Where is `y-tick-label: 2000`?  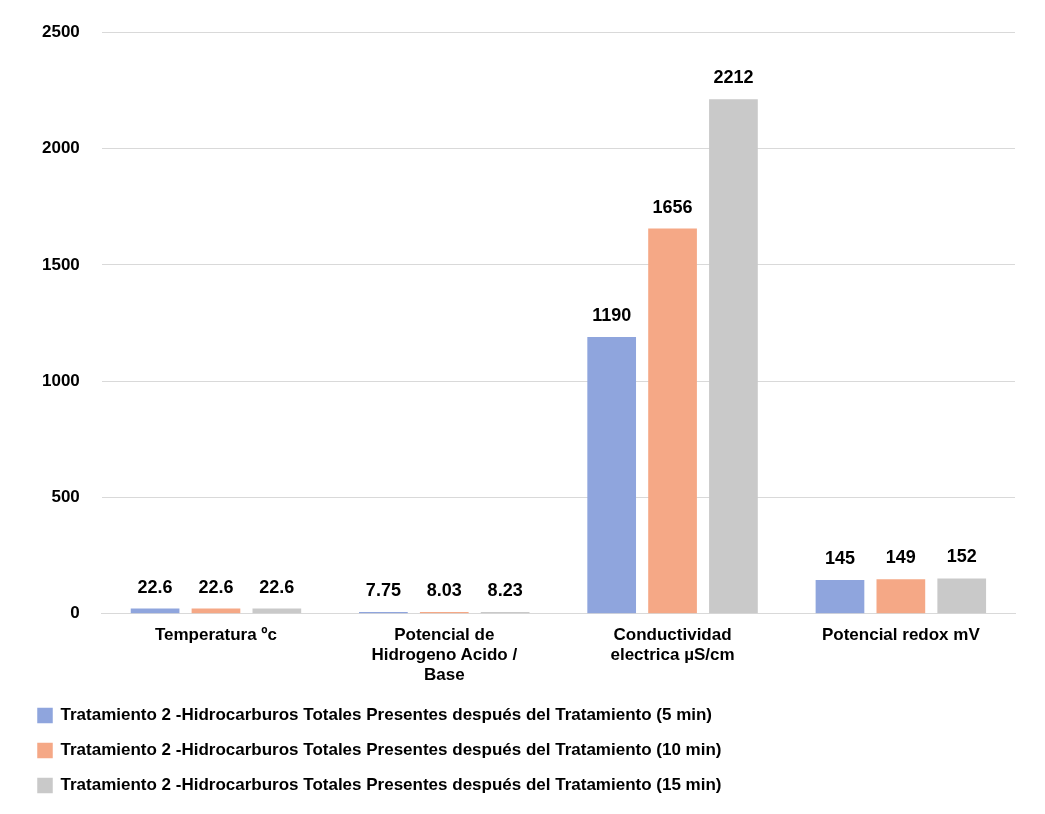
y-tick-label: 2000 is located at coordinates (60, 148).